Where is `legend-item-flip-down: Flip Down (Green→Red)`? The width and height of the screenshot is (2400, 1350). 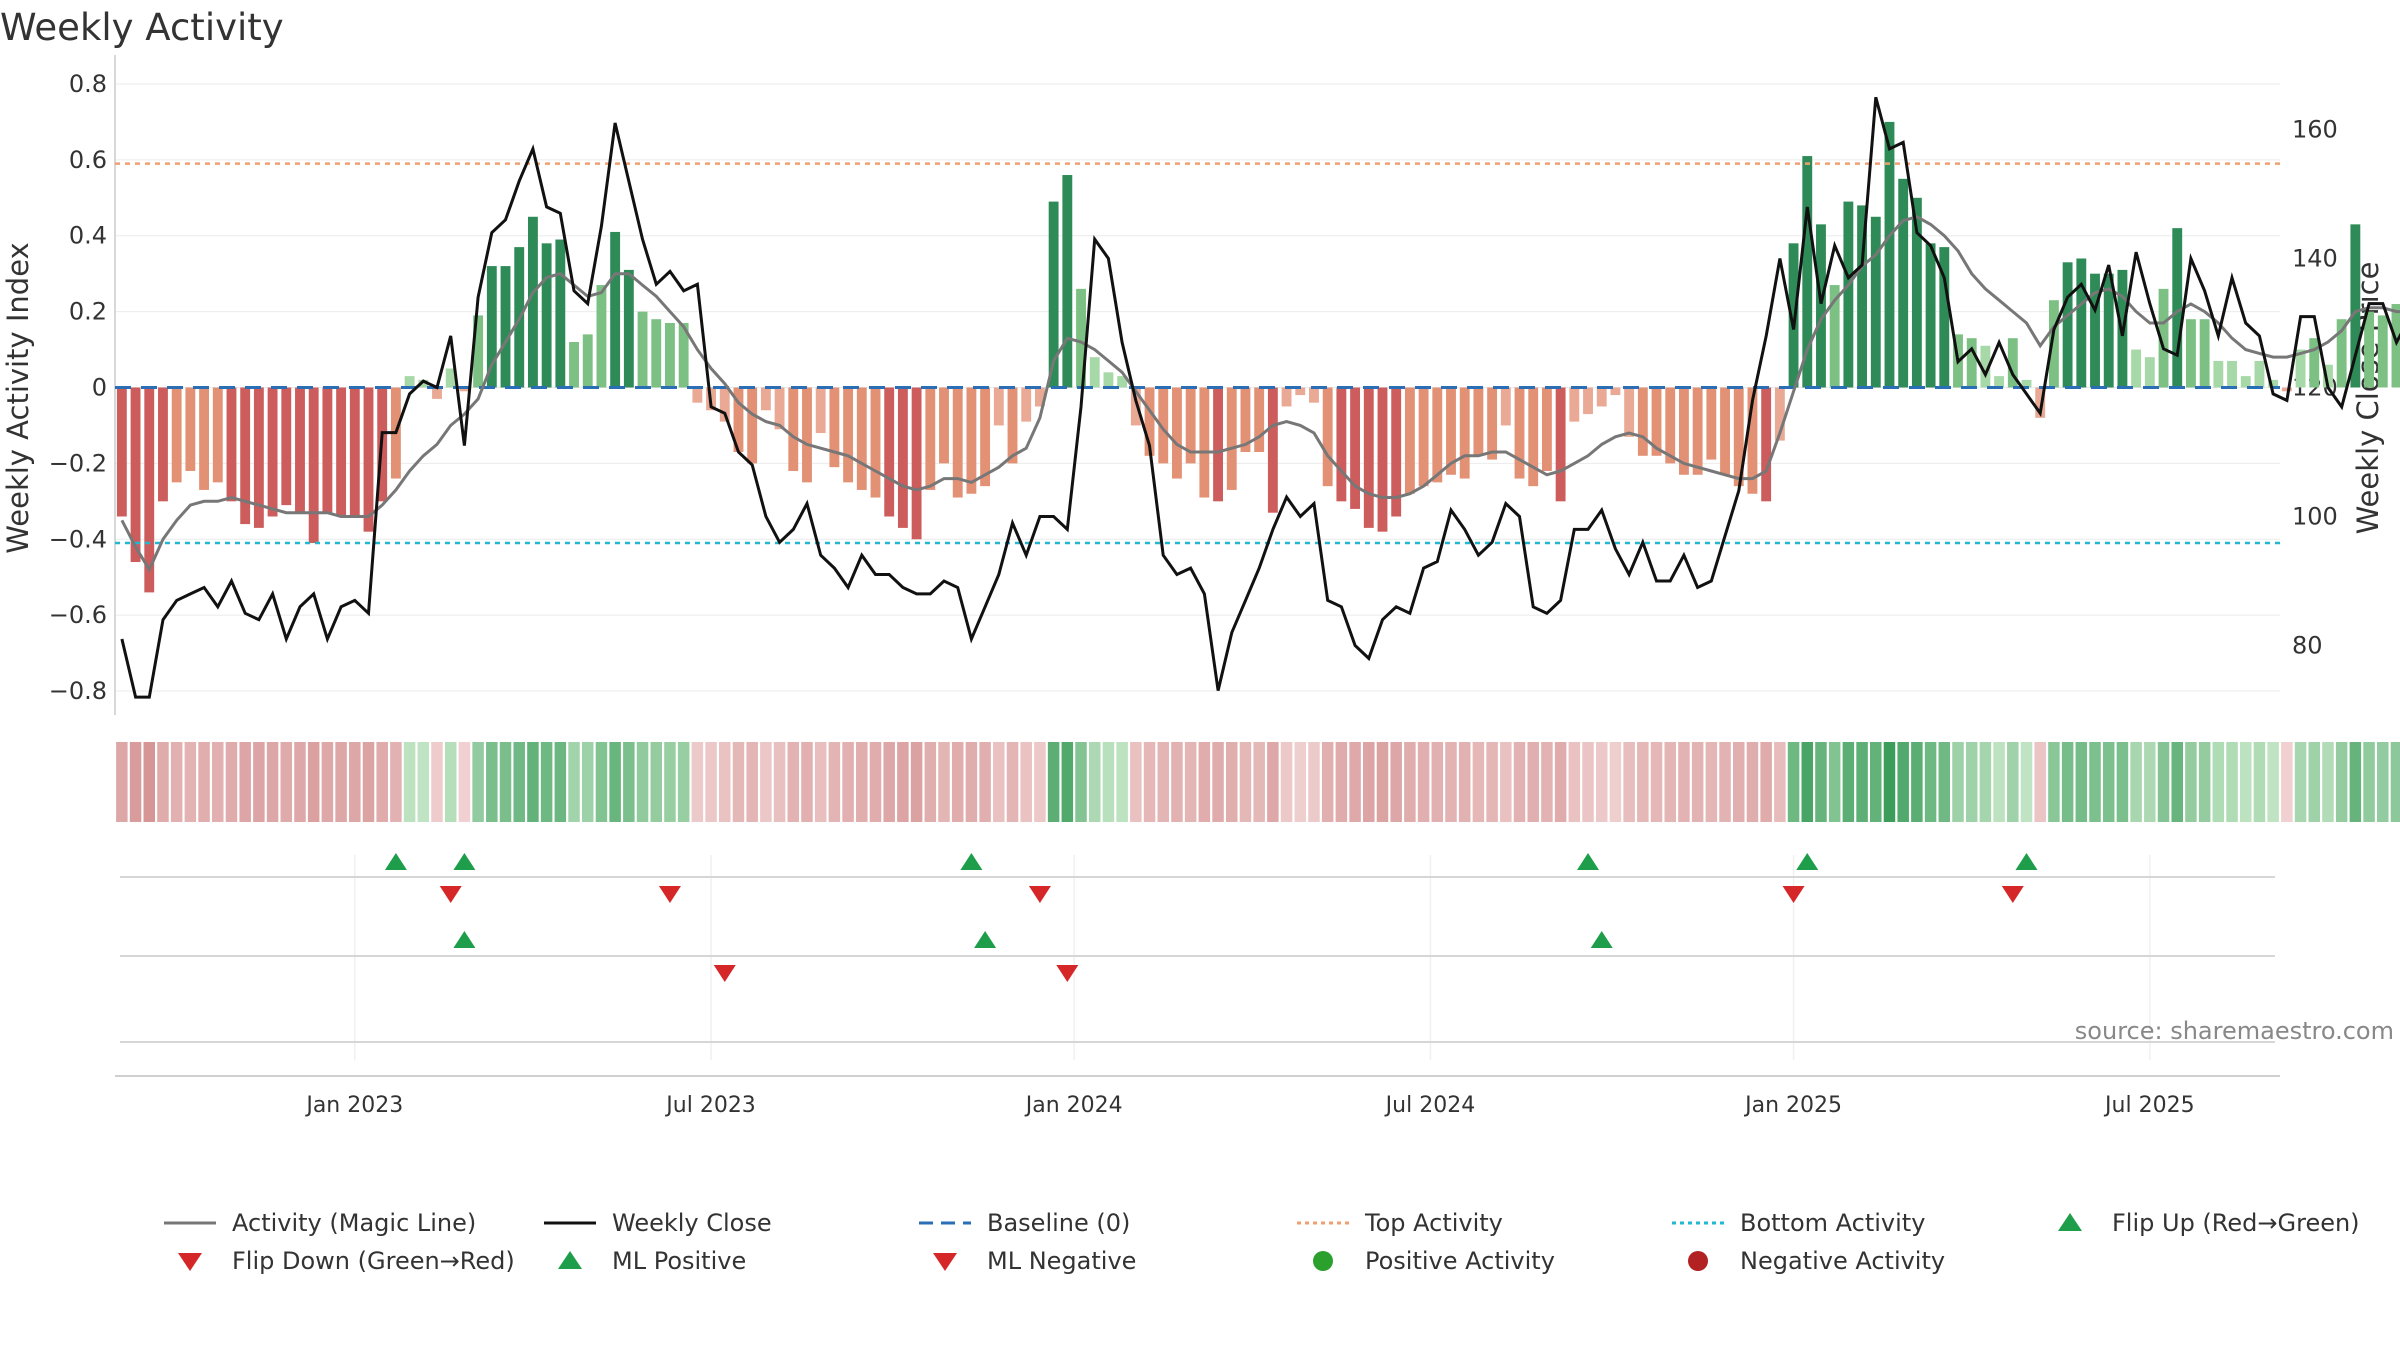
legend-item-flip-down: Flip Down (Green→Red) is located at coordinates (337, 1261).